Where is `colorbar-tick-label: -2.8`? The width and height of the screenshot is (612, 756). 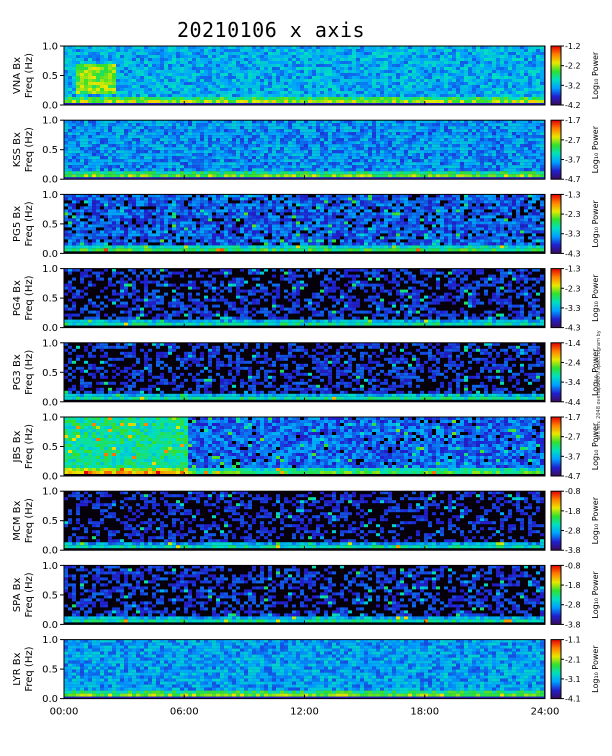 colorbar-tick-label: -2.8 is located at coordinates (573, 531).